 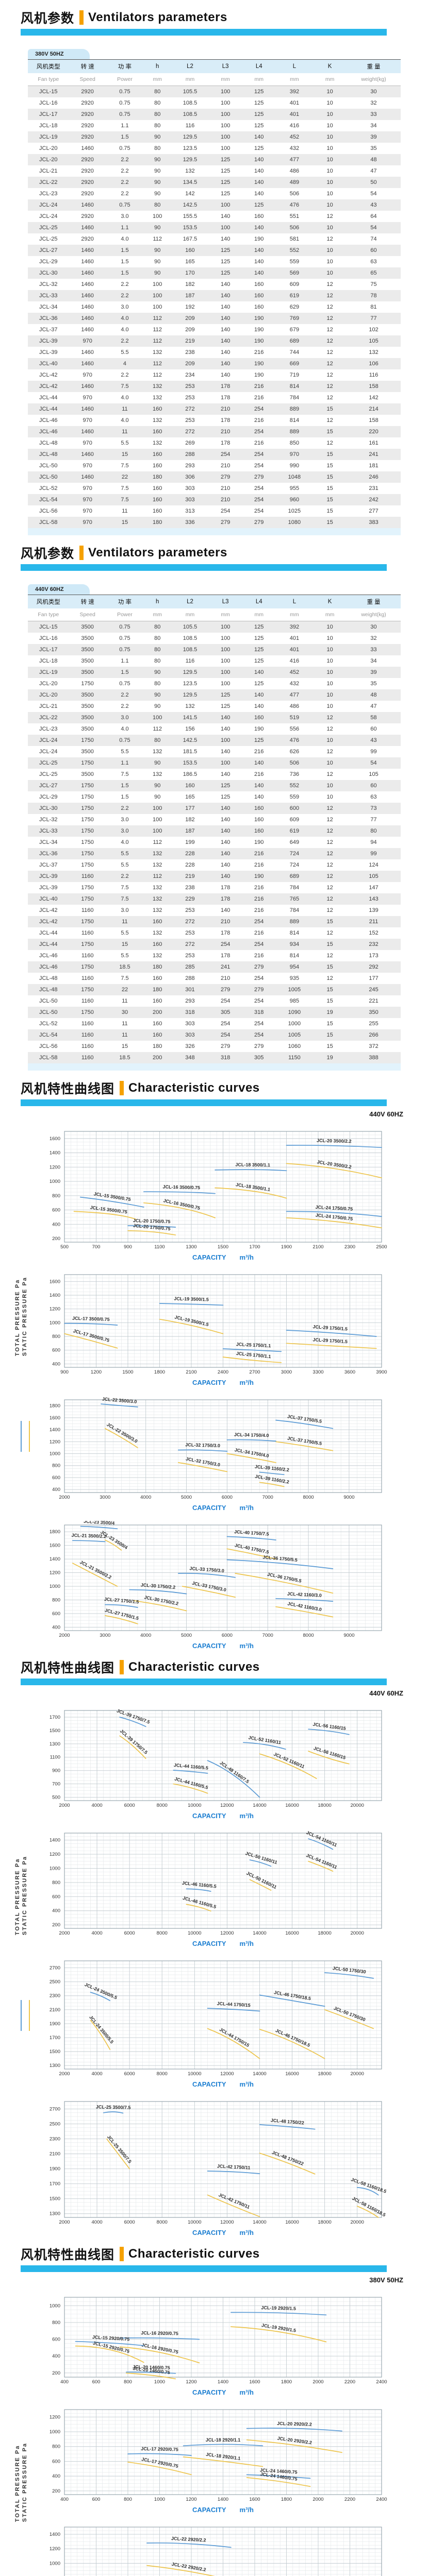 I want to click on table-cell: 990, so click(x=294, y=466).